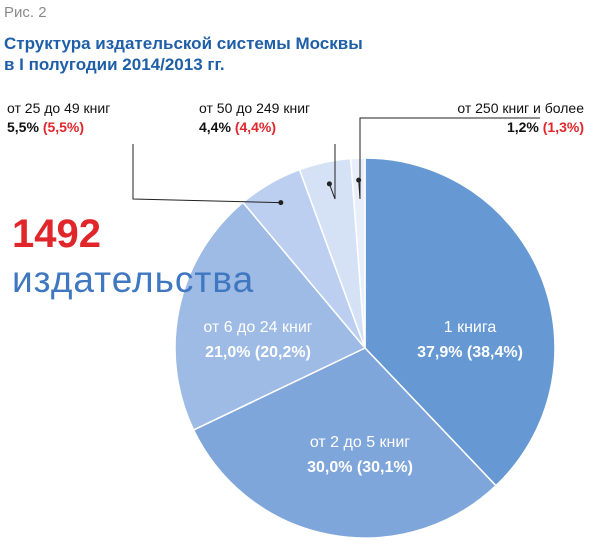  I want to click on callout-250-plus: от 250 книг и более 1,2% (1,3%), so click(520, 118).